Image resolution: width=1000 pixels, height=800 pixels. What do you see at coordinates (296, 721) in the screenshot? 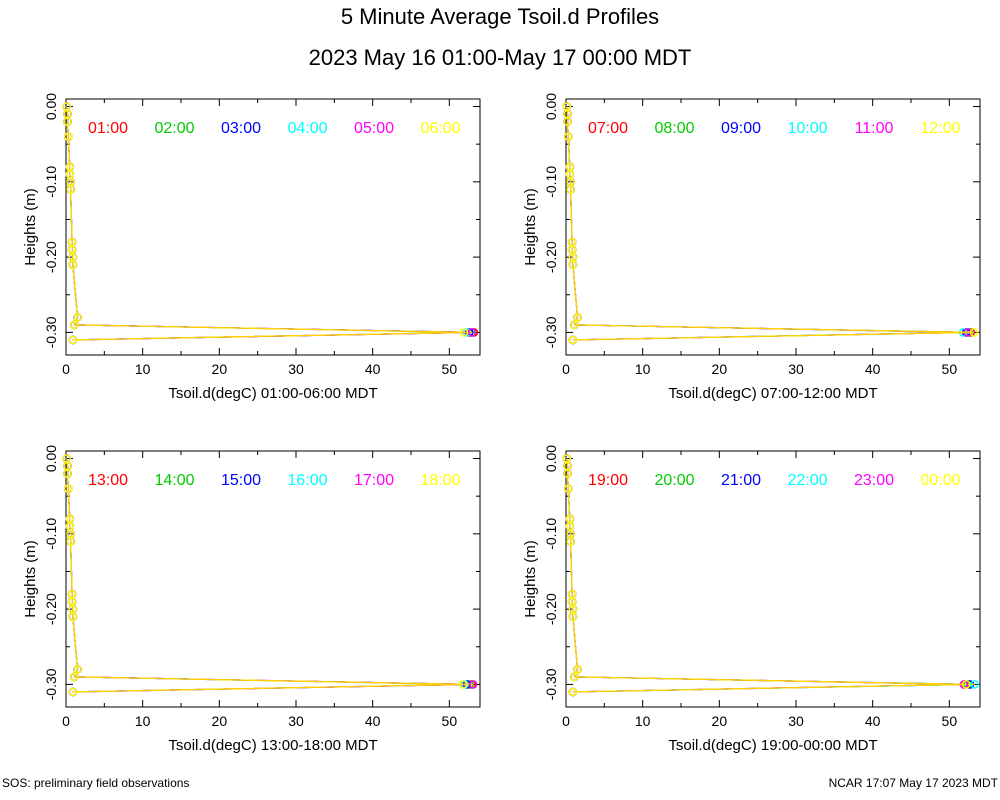
I see `x-tick-label: 30` at bounding box center [296, 721].